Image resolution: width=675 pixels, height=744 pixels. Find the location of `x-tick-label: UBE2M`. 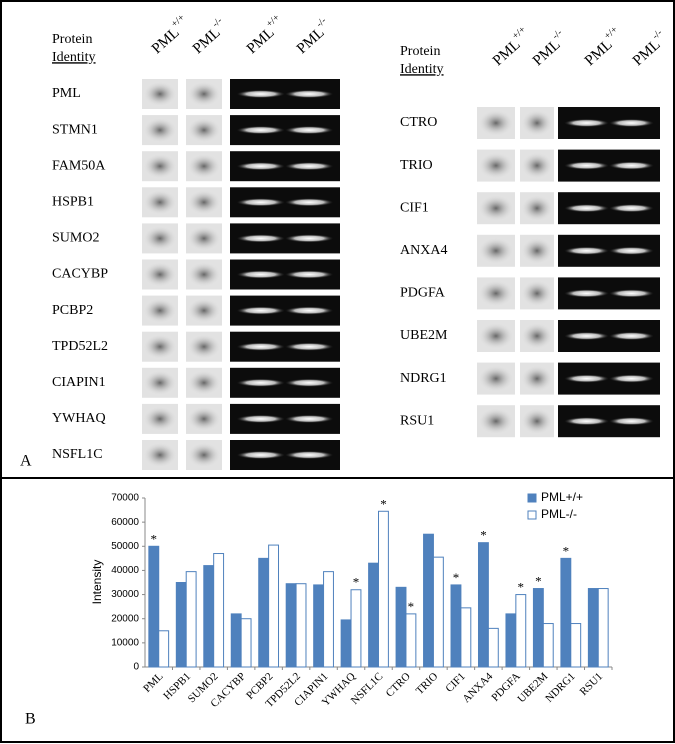

x-tick-label: UBE2M is located at coordinates (532, 687).